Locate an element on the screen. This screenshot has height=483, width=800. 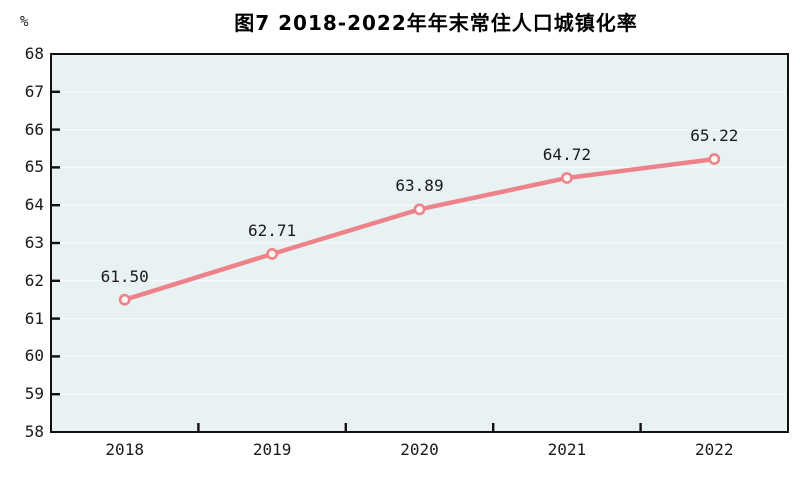
y-axis-tick-label: 65 is located at coordinates (34, 167).